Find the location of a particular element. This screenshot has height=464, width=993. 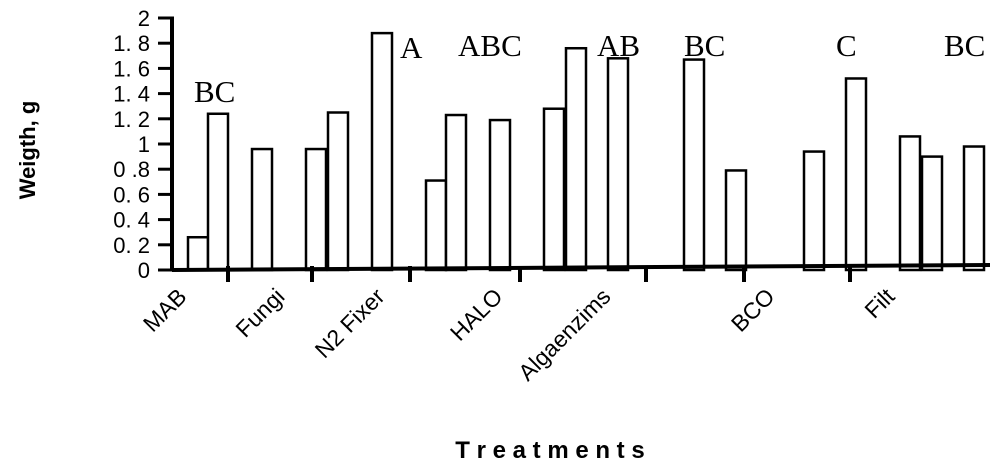

y-tick-label: 1 is located at coordinates (144, 144).